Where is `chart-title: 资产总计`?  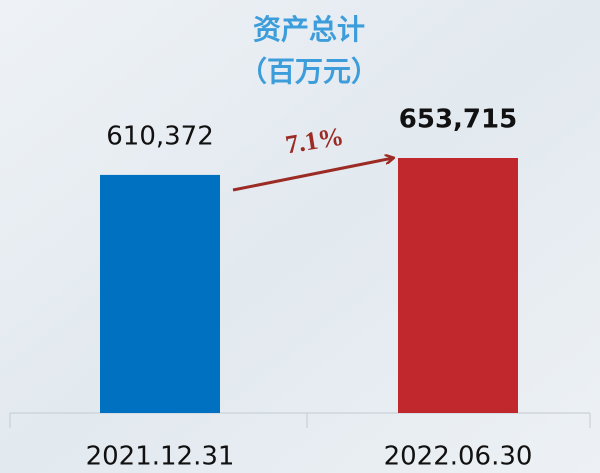
chart-title: 资产总计 is located at coordinates (309, 29).